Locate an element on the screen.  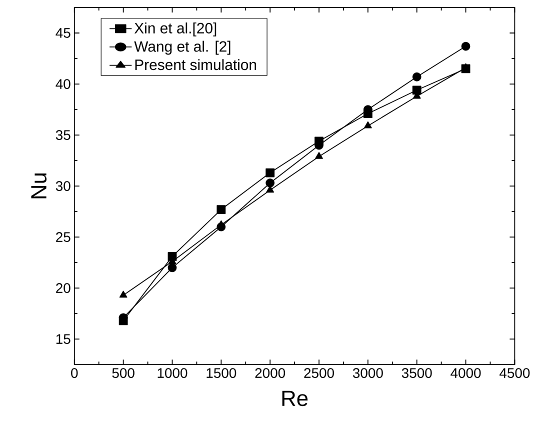
x-tick-label: 4500 is located at coordinates (515, 373).